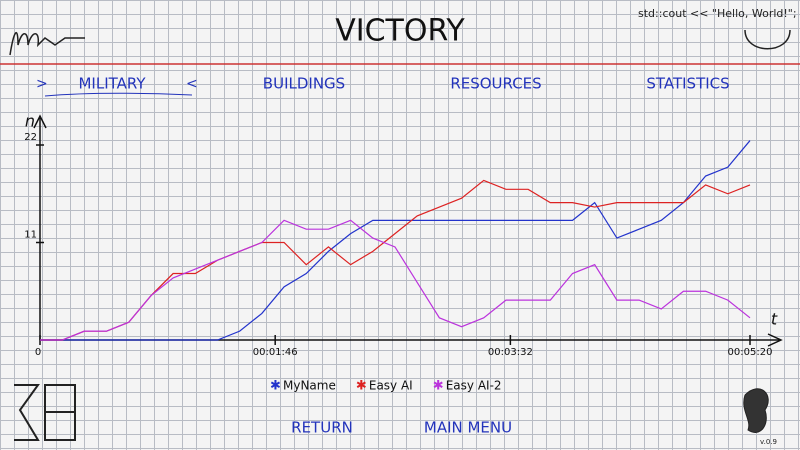  What do you see at coordinates (30, 121) in the screenshot?
I see `y-axis-label: n` at bounding box center [30, 121].